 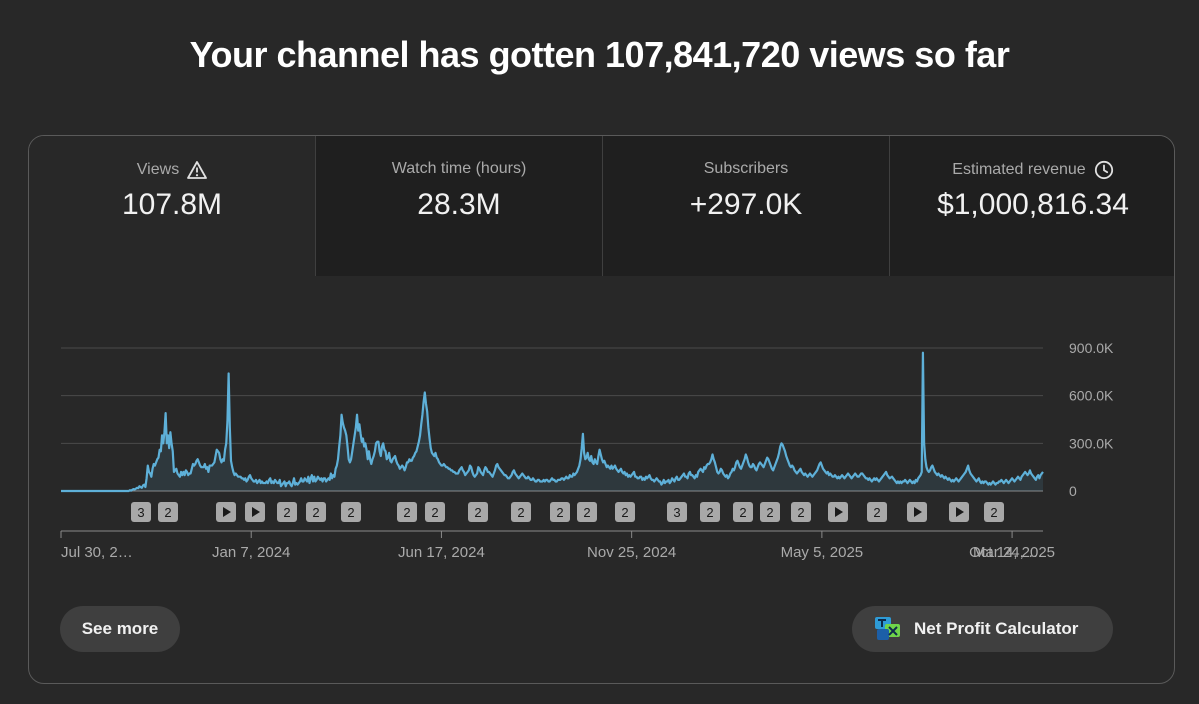 I want to click on x-tick-label: Oct 14, 2025, so click(x=1012, y=552).